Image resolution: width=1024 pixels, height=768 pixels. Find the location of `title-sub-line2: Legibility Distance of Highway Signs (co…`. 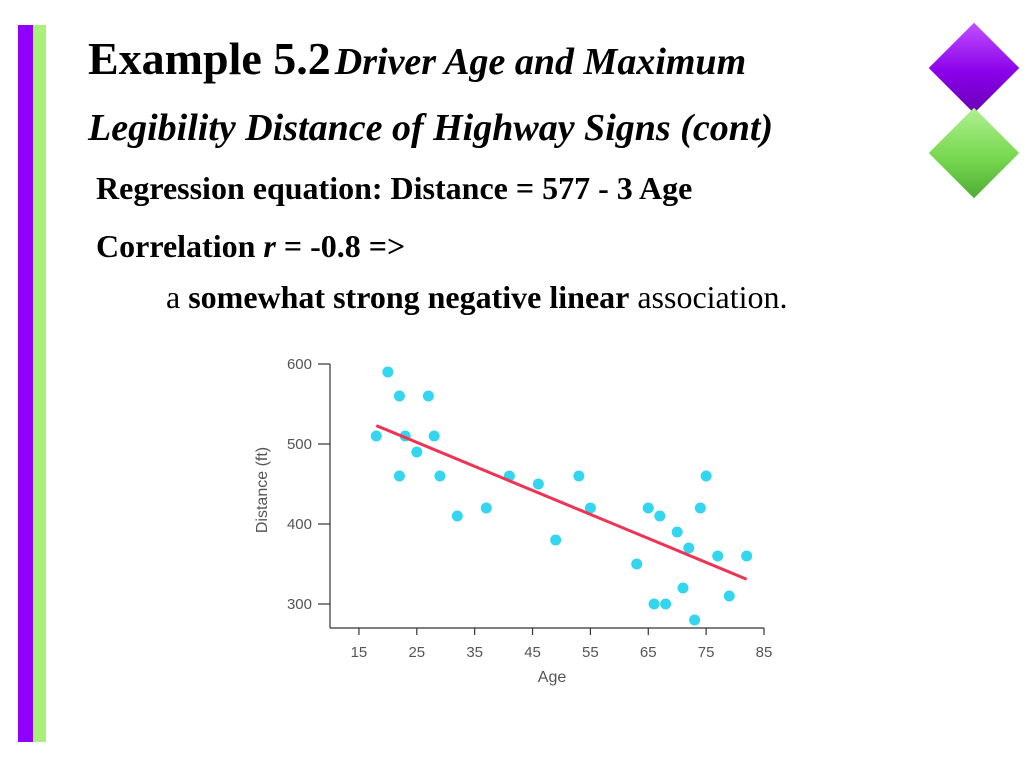

title-sub-line2: Legibility Distance of Highway Signs (co… is located at coordinates (431, 128).